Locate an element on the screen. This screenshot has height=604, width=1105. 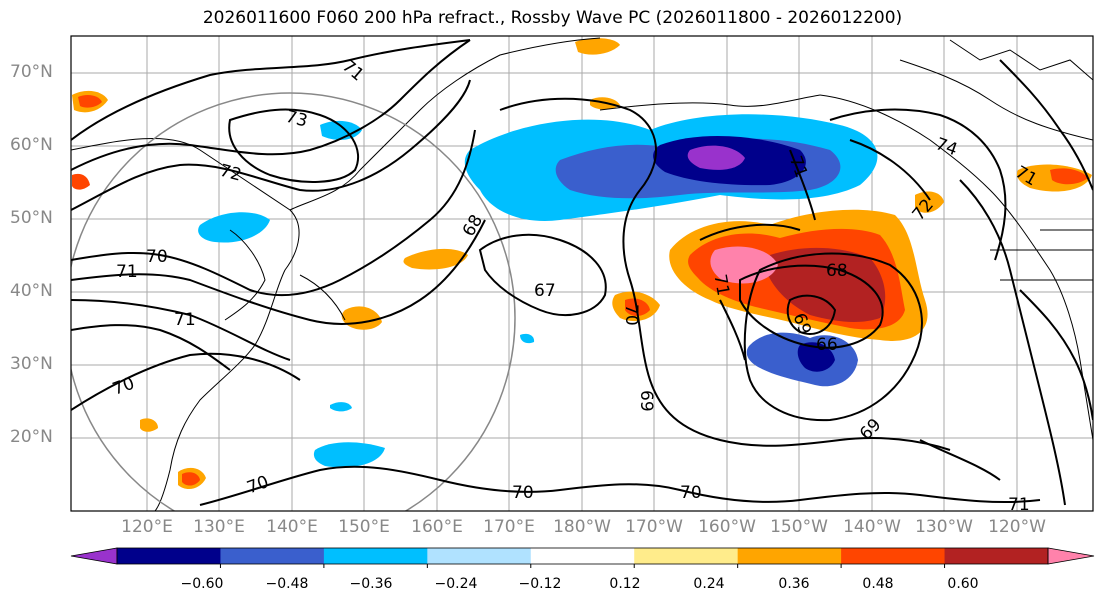
contour-label: 69 is located at coordinates (646, 401).